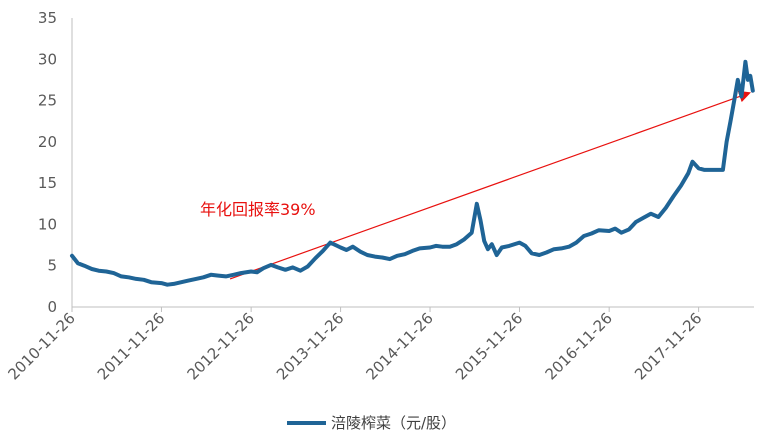 This screenshot has height=448, width=779. What do you see at coordinates (52, 266) in the screenshot?
I see `y-tick-label: 5` at bounding box center [52, 266].